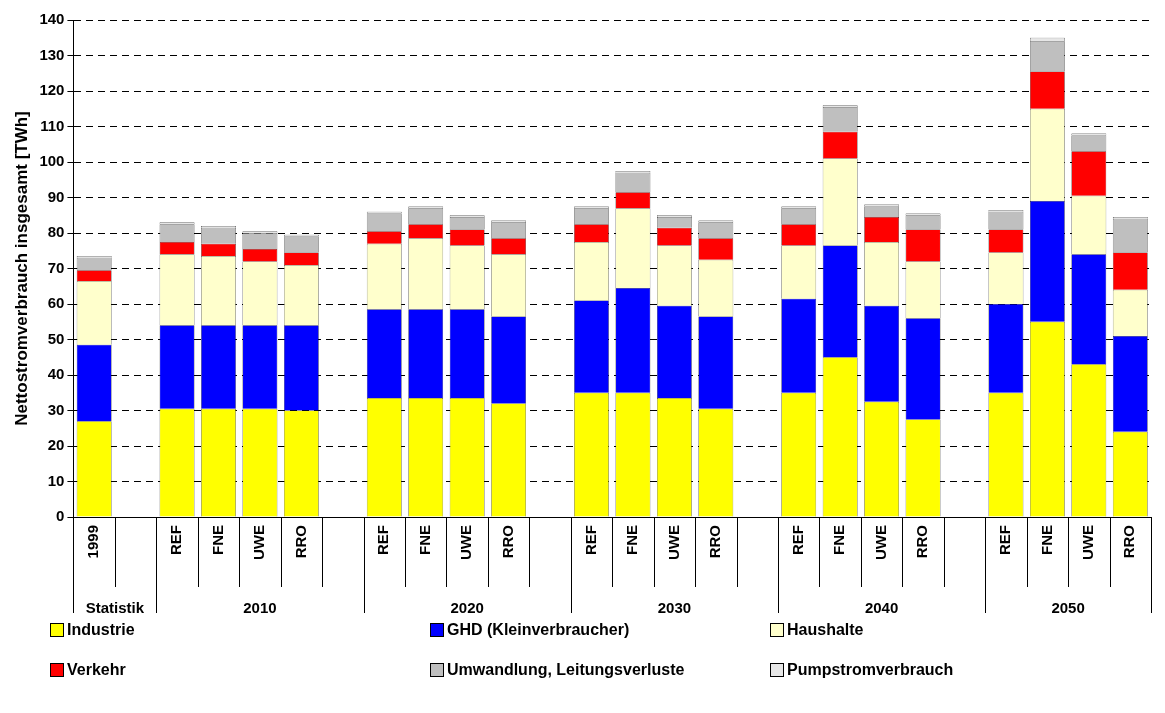 Image resolution: width=1165 pixels, height=713 pixels. Describe the element at coordinates (467, 608) in the screenshot. I see `text: 2020` at that location.